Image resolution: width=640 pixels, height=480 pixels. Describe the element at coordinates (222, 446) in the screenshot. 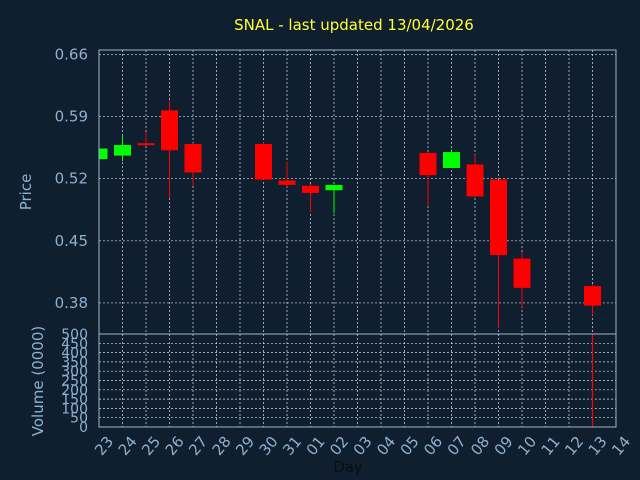

I see `x-tick-label: 28` at that location.